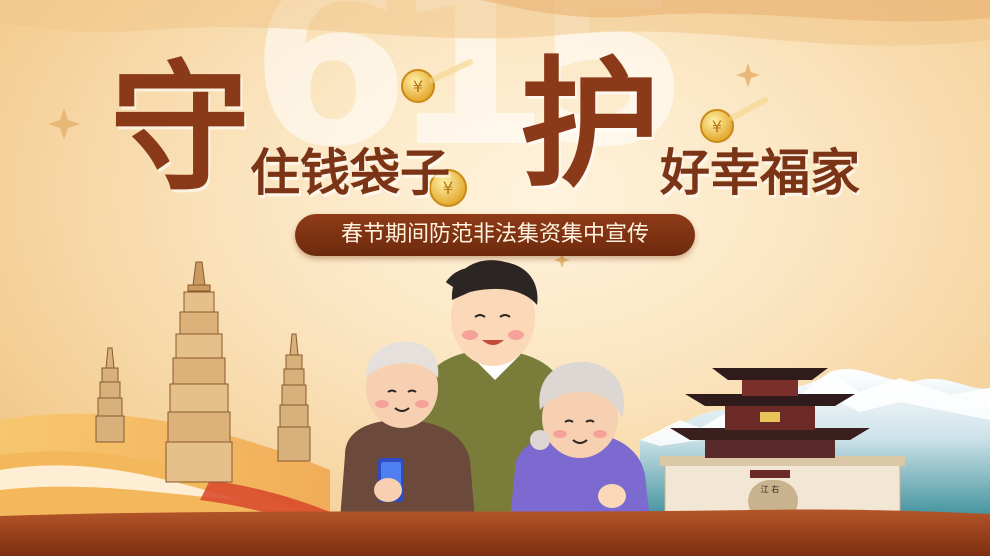 Image resolution: width=990 pixels, height=556 pixels. I want to click on ground-band, so click(495, 532).